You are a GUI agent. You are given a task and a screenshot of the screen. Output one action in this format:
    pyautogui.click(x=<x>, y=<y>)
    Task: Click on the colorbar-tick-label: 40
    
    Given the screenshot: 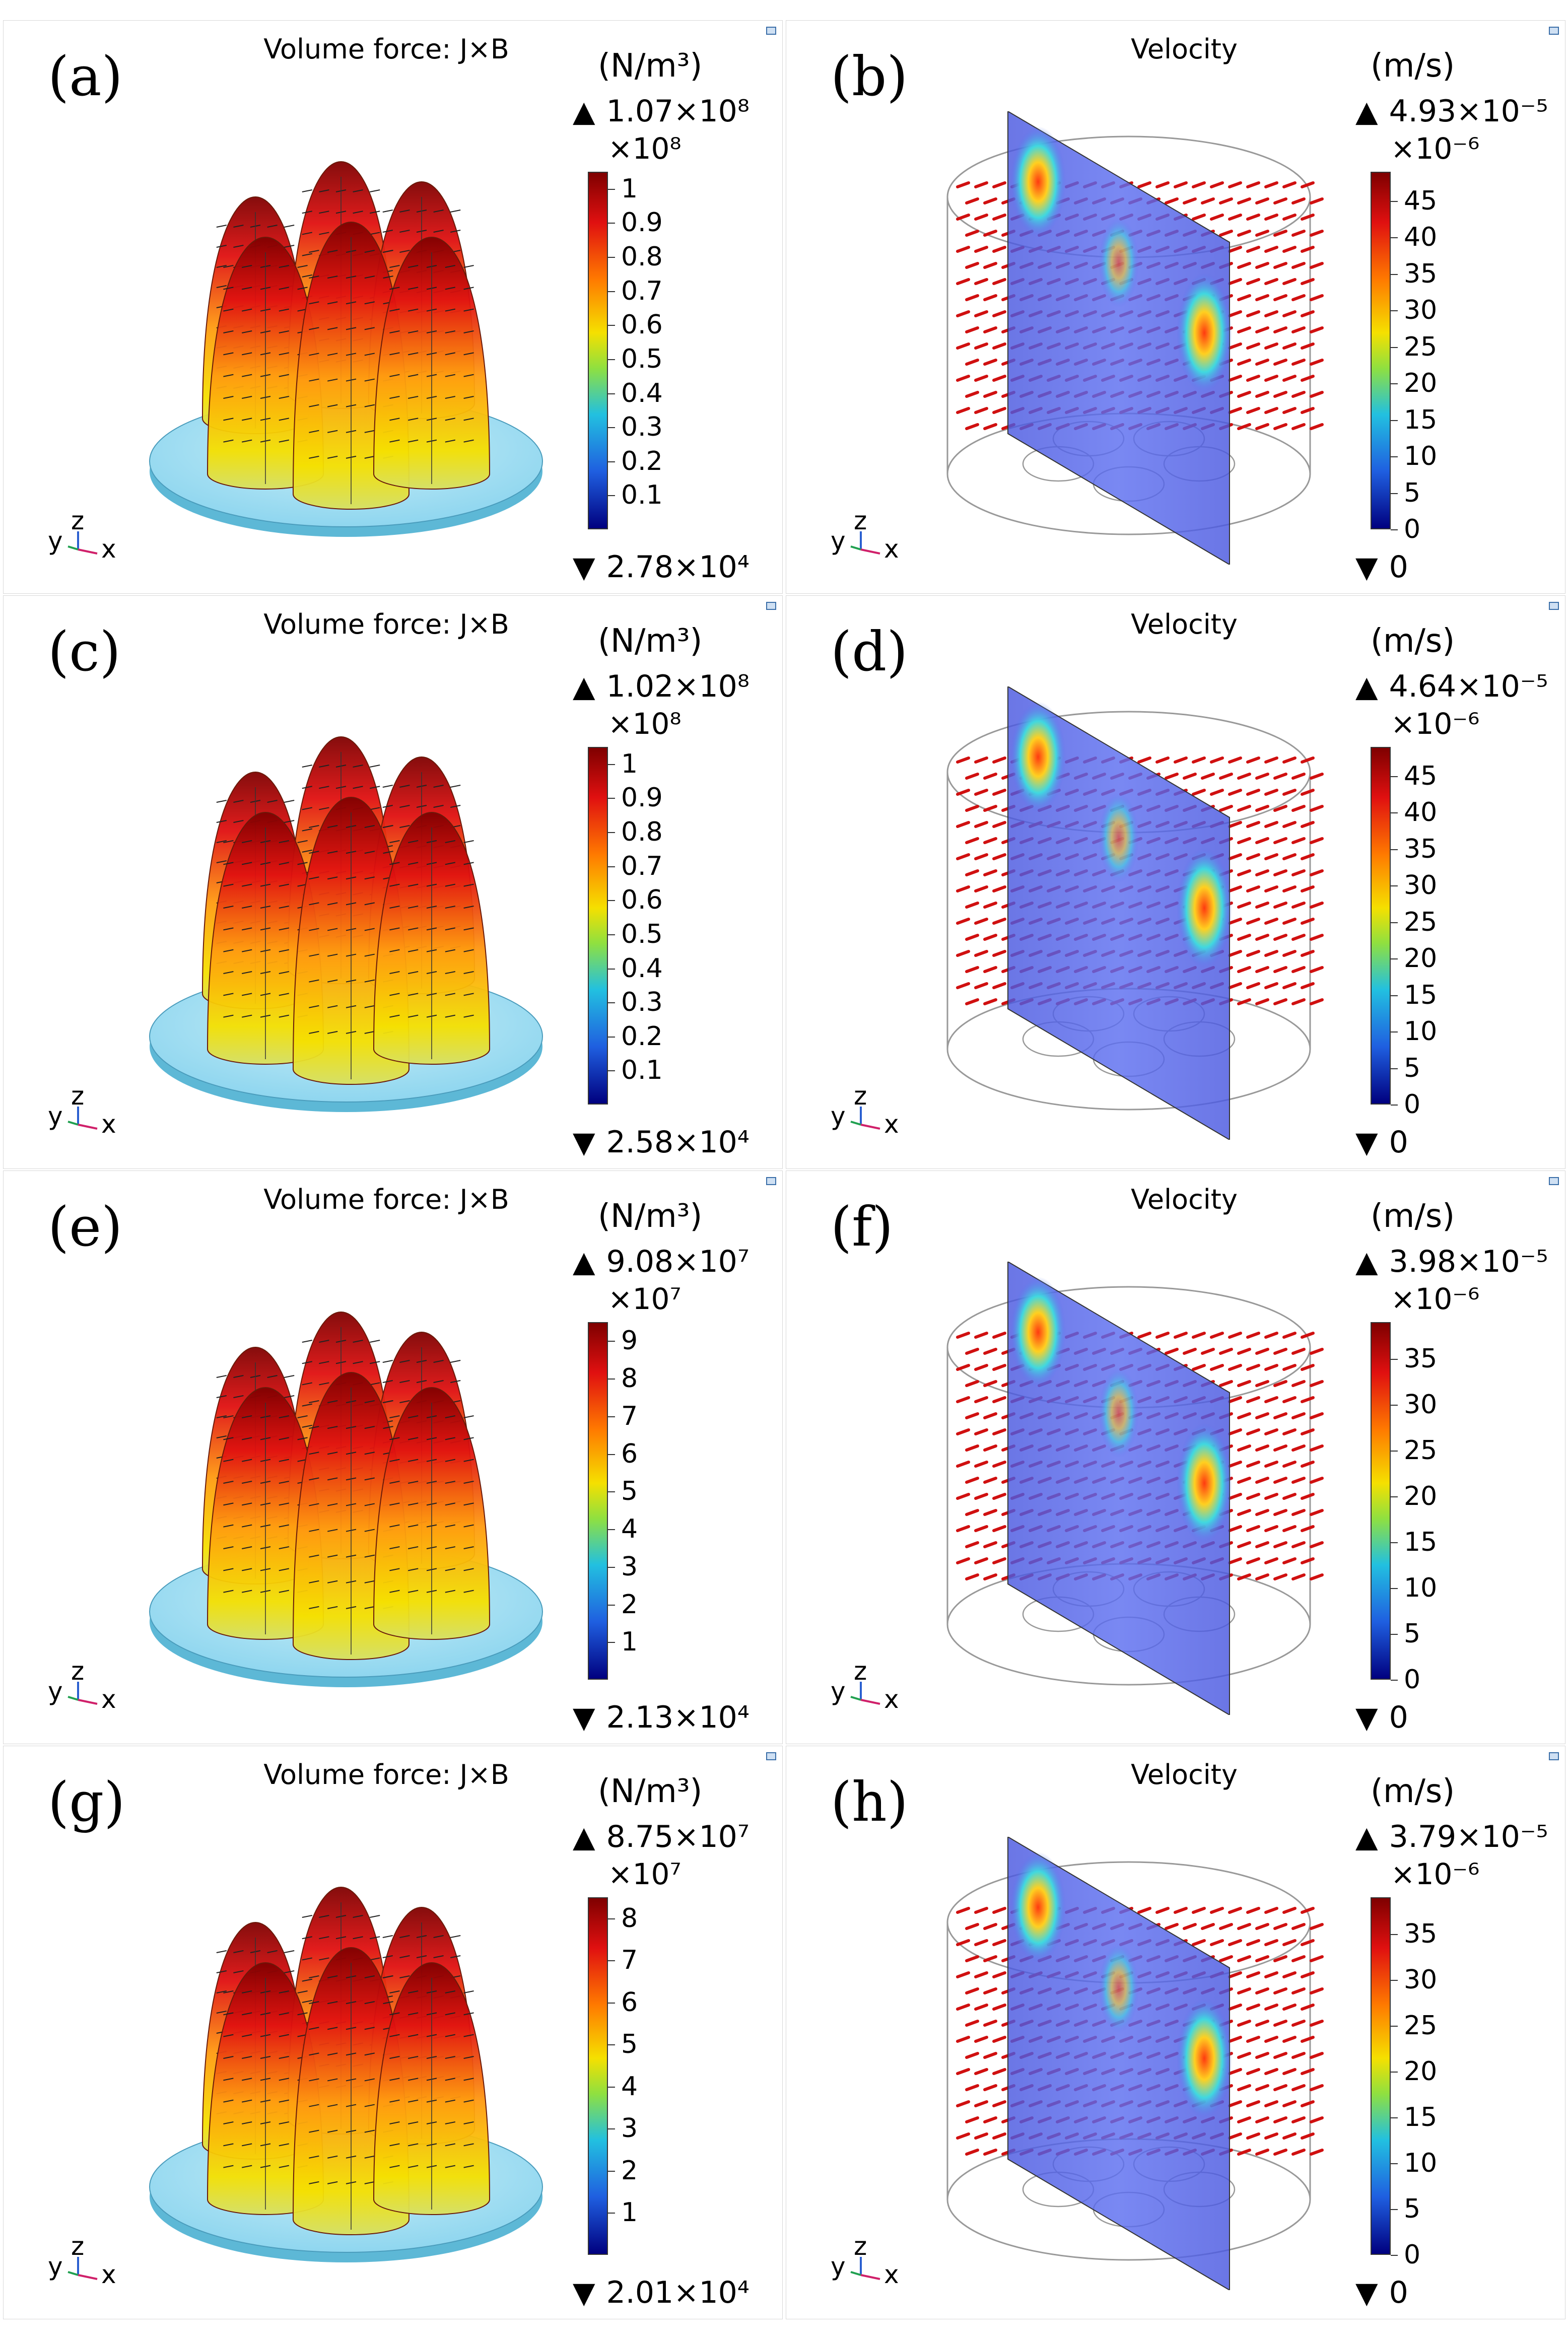 What is the action you would take?
    pyautogui.click(x=1421, y=237)
    